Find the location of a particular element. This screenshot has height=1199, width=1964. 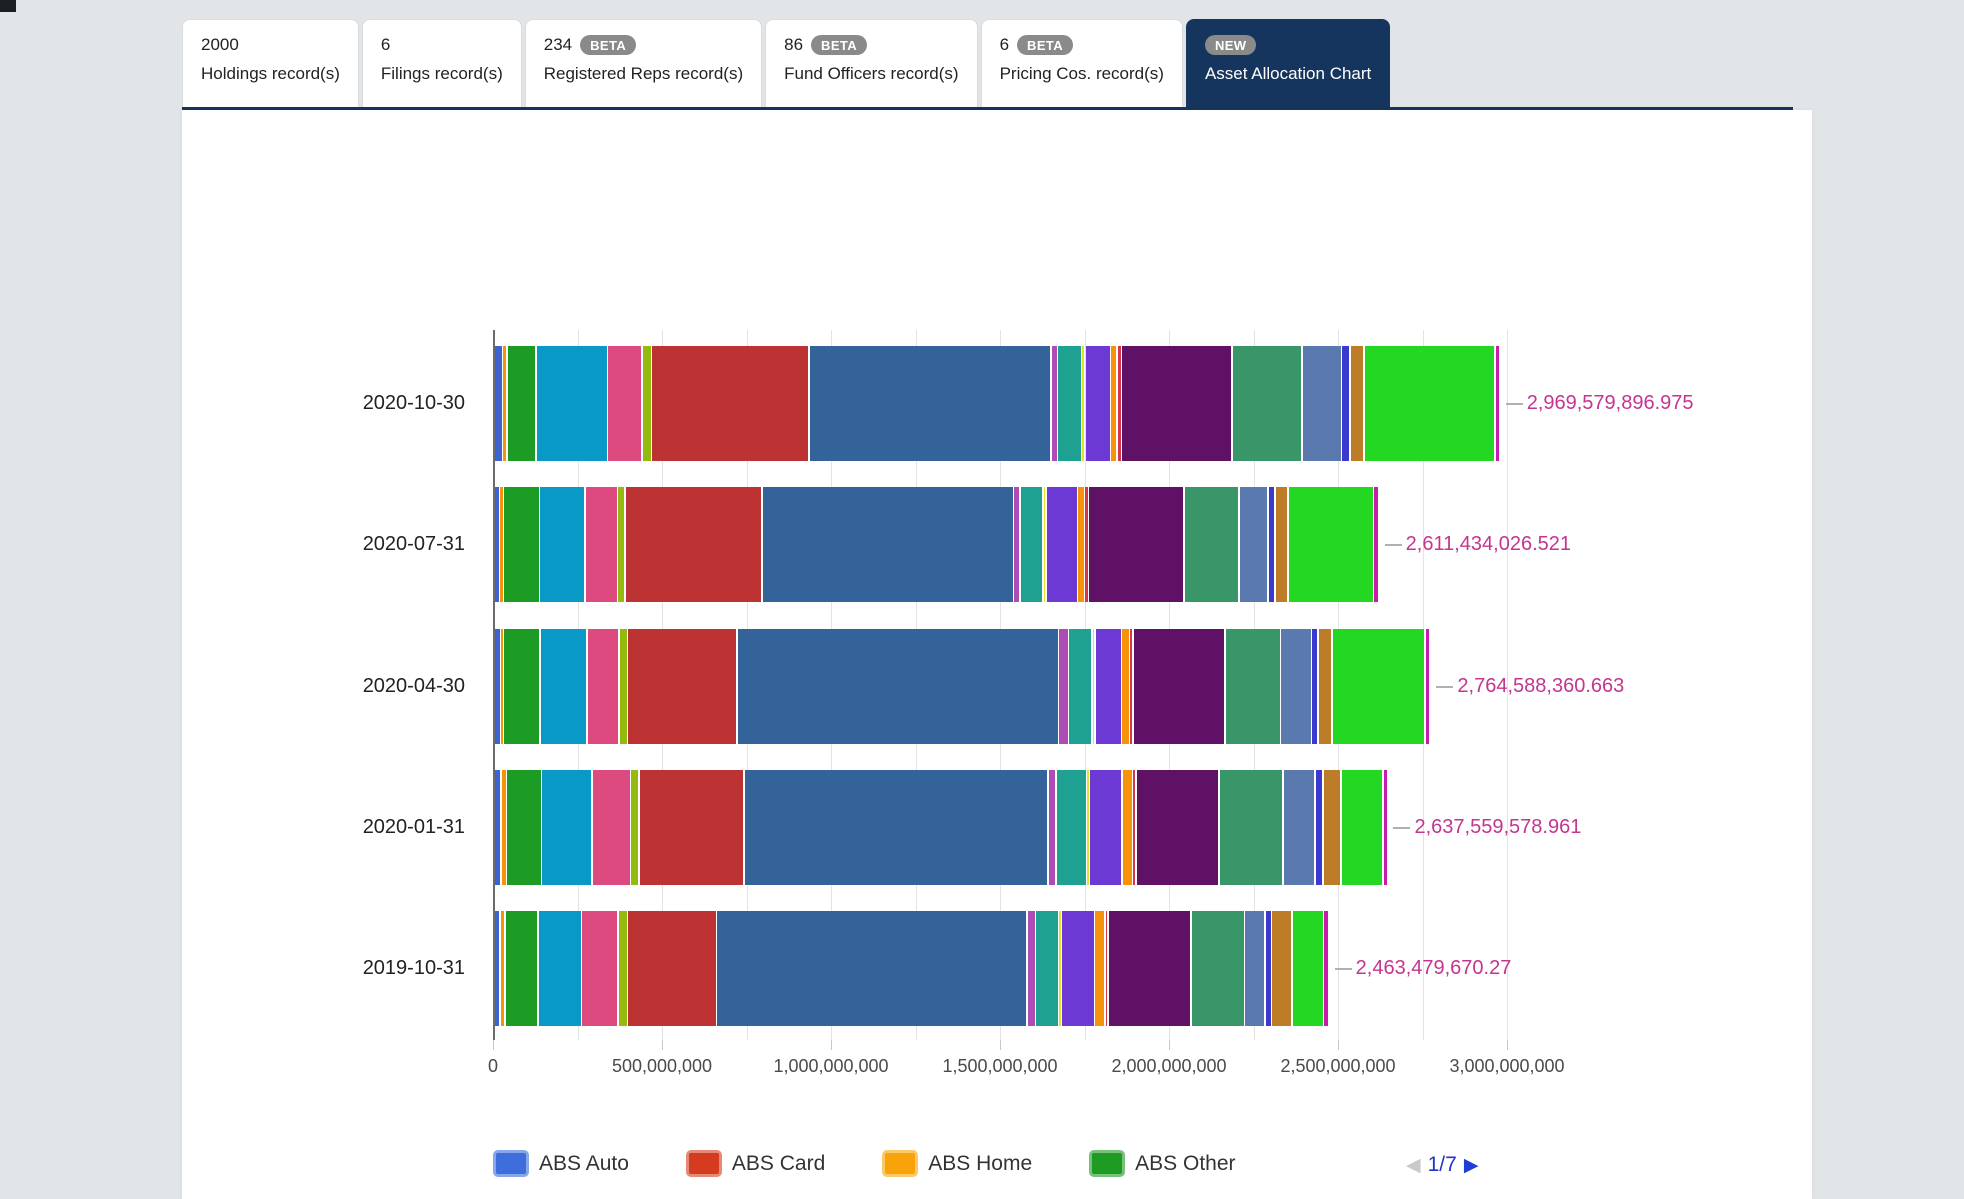

tab-fund-officers: 86 BETA Fund Officers record(s) is located at coordinates (871, 63).